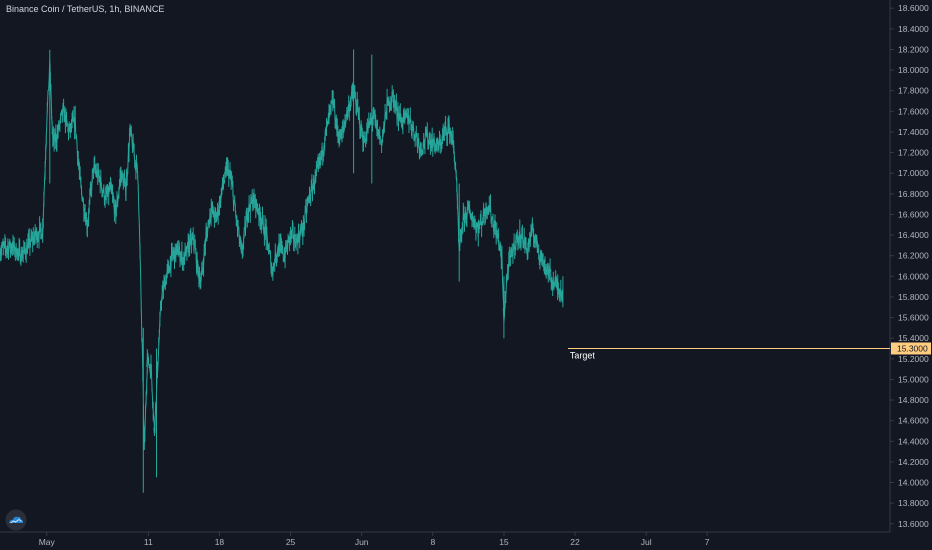  I want to click on price-tick-label: 14.6000, so click(913, 421).